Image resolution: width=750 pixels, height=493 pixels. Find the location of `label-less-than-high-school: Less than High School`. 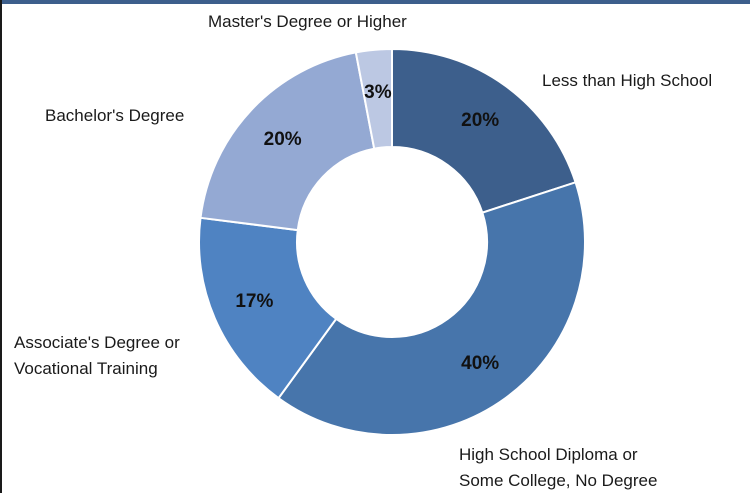

label-less-than-high-school: Less than High School is located at coordinates (627, 80).